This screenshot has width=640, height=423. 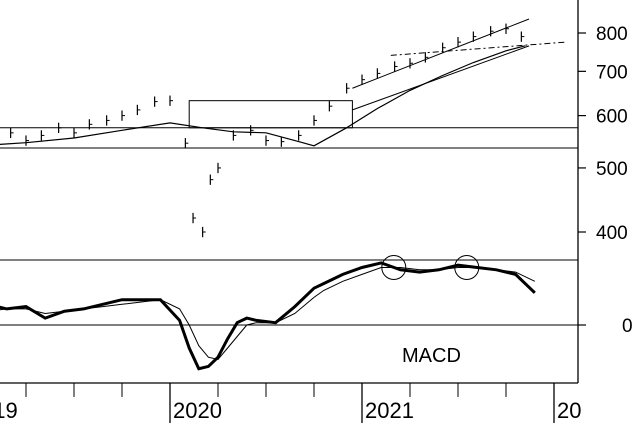 I want to click on price-tick-label: 500, so click(x=612, y=169).